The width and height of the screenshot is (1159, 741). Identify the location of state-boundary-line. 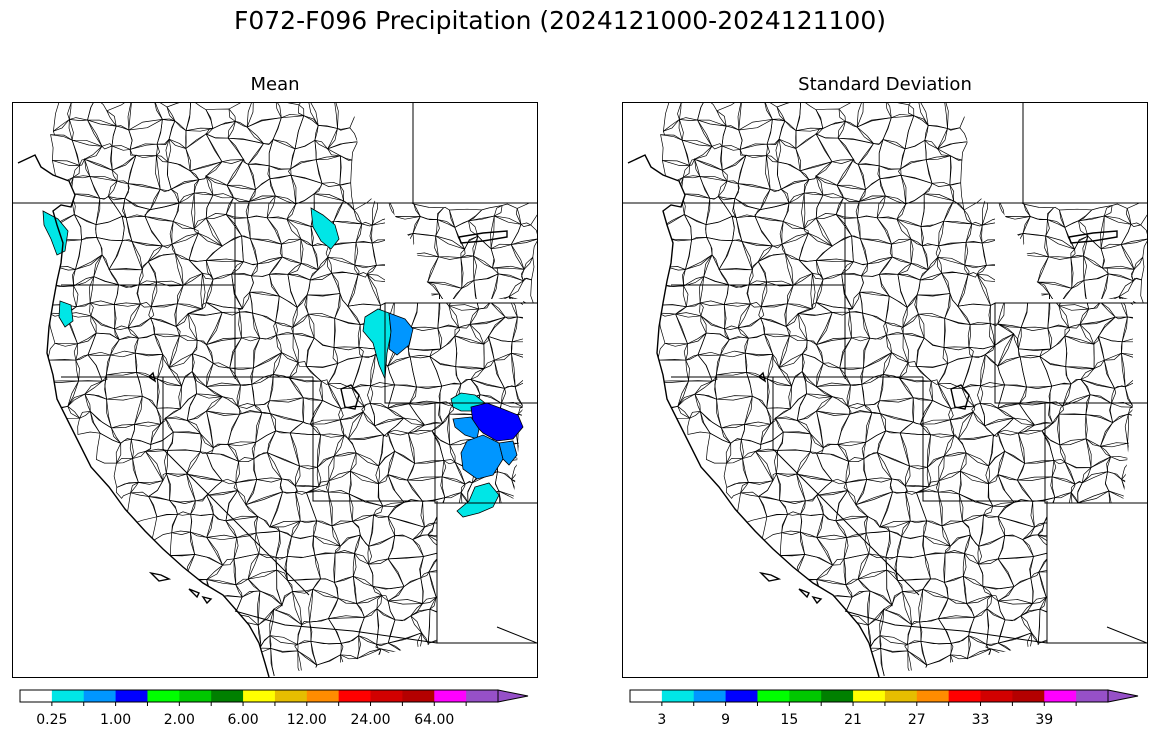
(373, 439).